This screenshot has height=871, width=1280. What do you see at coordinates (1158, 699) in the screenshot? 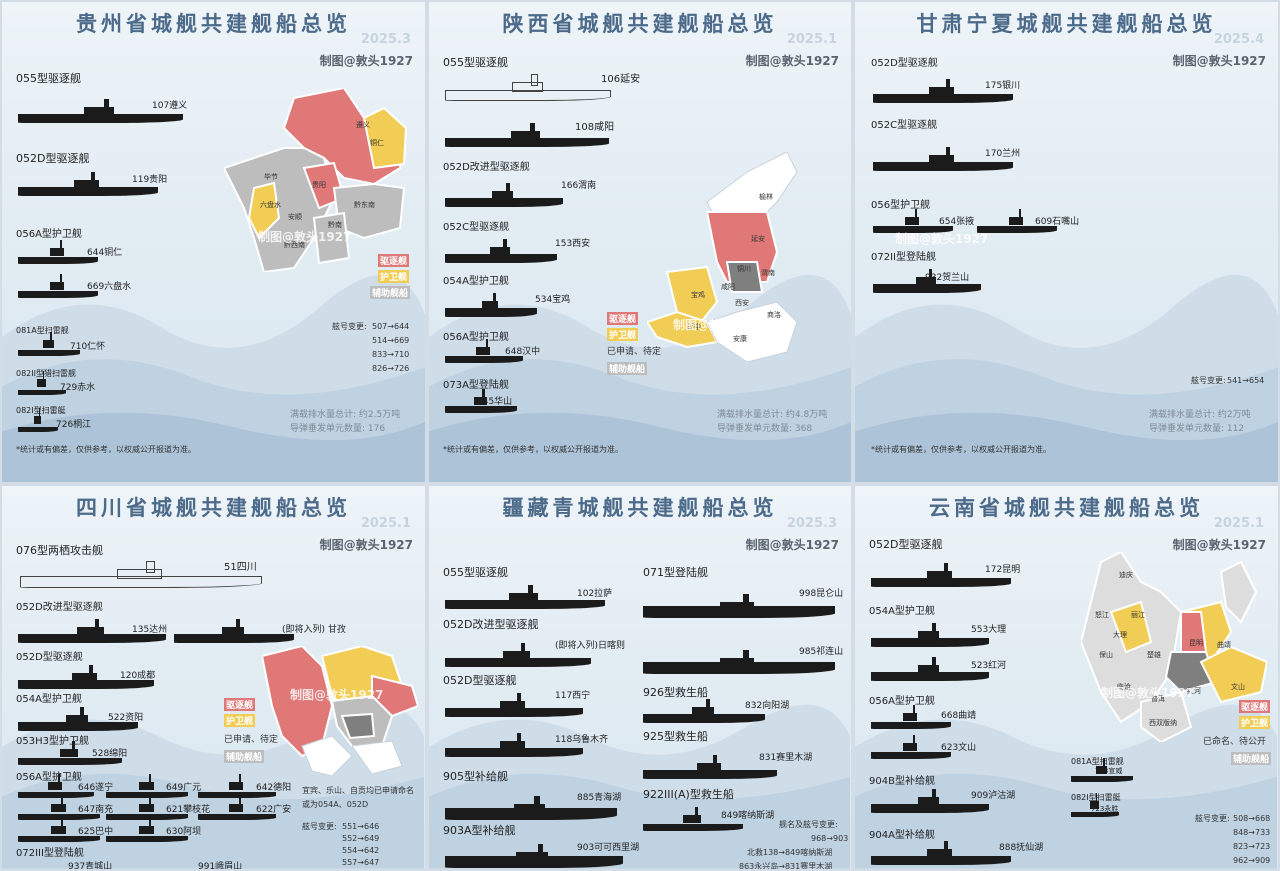
I see `map-label: 普洱` at bounding box center [1158, 699].